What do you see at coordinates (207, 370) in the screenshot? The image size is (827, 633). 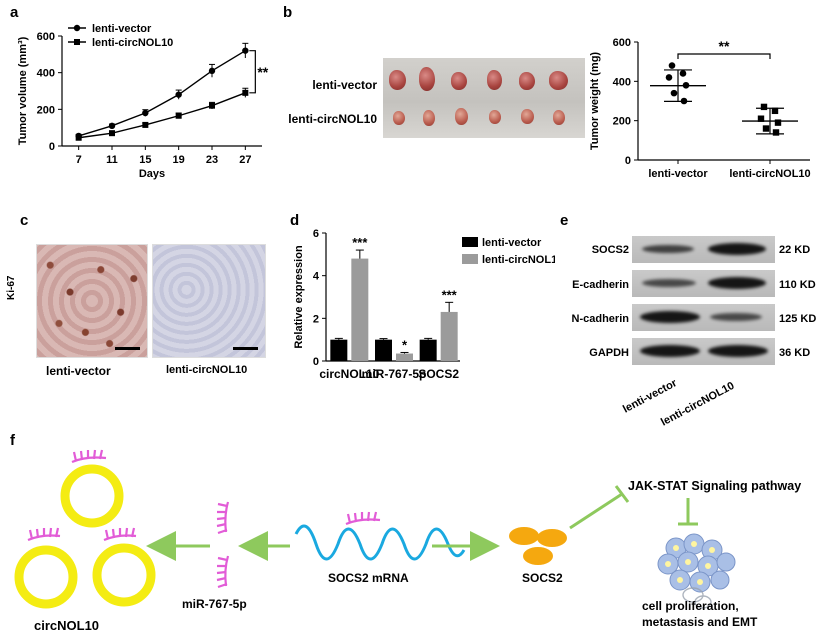 I see `micrograph-label-circ: lenti-circNOL10` at bounding box center [207, 370].